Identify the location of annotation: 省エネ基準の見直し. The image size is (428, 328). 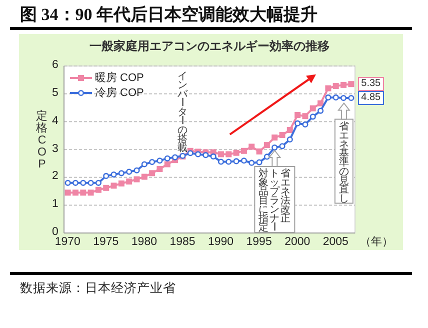
(343, 162).